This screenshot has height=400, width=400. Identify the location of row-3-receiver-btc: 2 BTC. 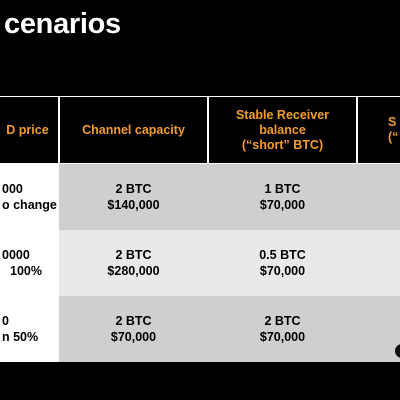
(282, 321).